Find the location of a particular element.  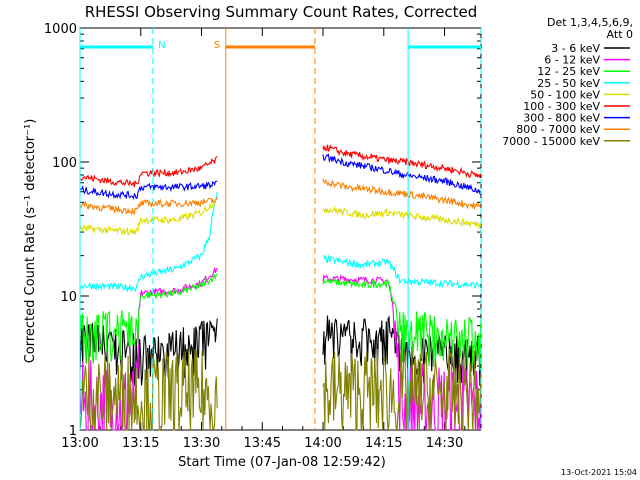

legend-entry-label: 25 - 50 keV is located at coordinates (568, 83).